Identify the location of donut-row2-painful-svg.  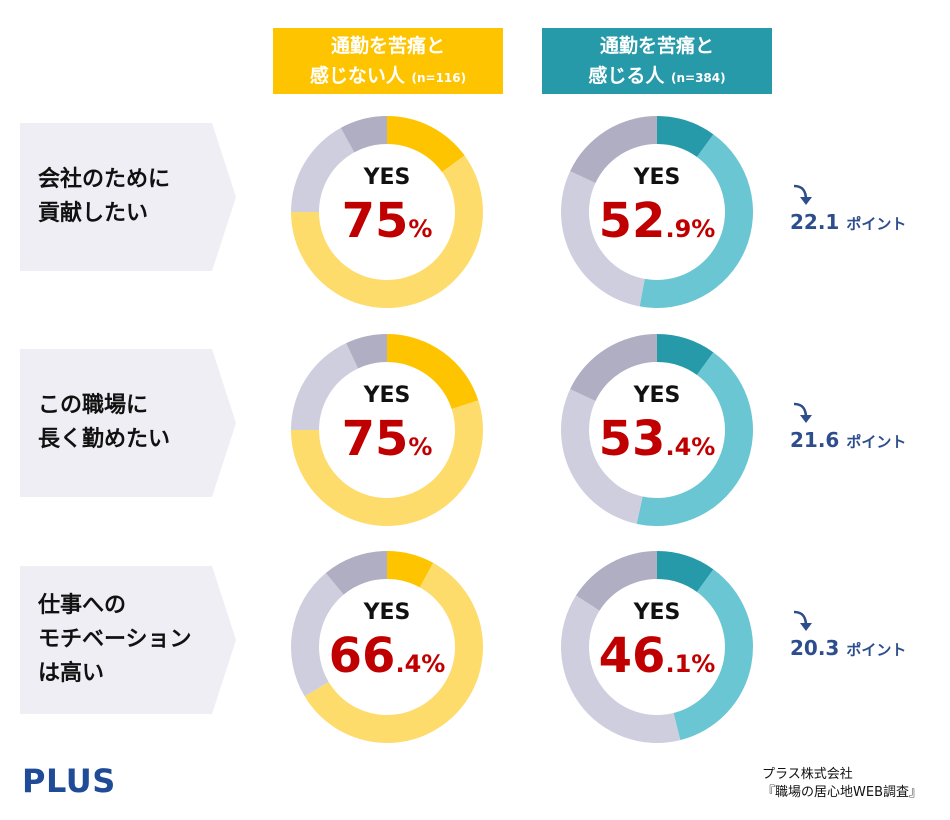
(657, 430).